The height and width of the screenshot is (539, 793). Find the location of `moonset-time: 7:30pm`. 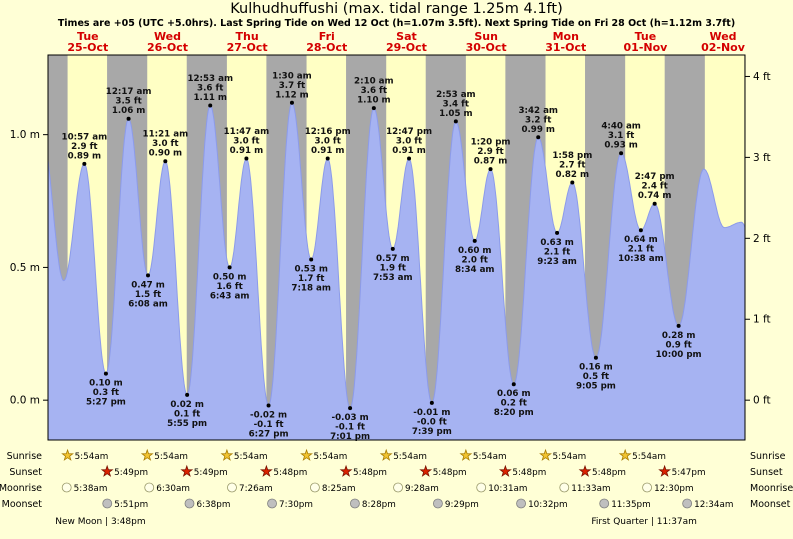

moonset-time: 7:30pm is located at coordinates (296, 505).